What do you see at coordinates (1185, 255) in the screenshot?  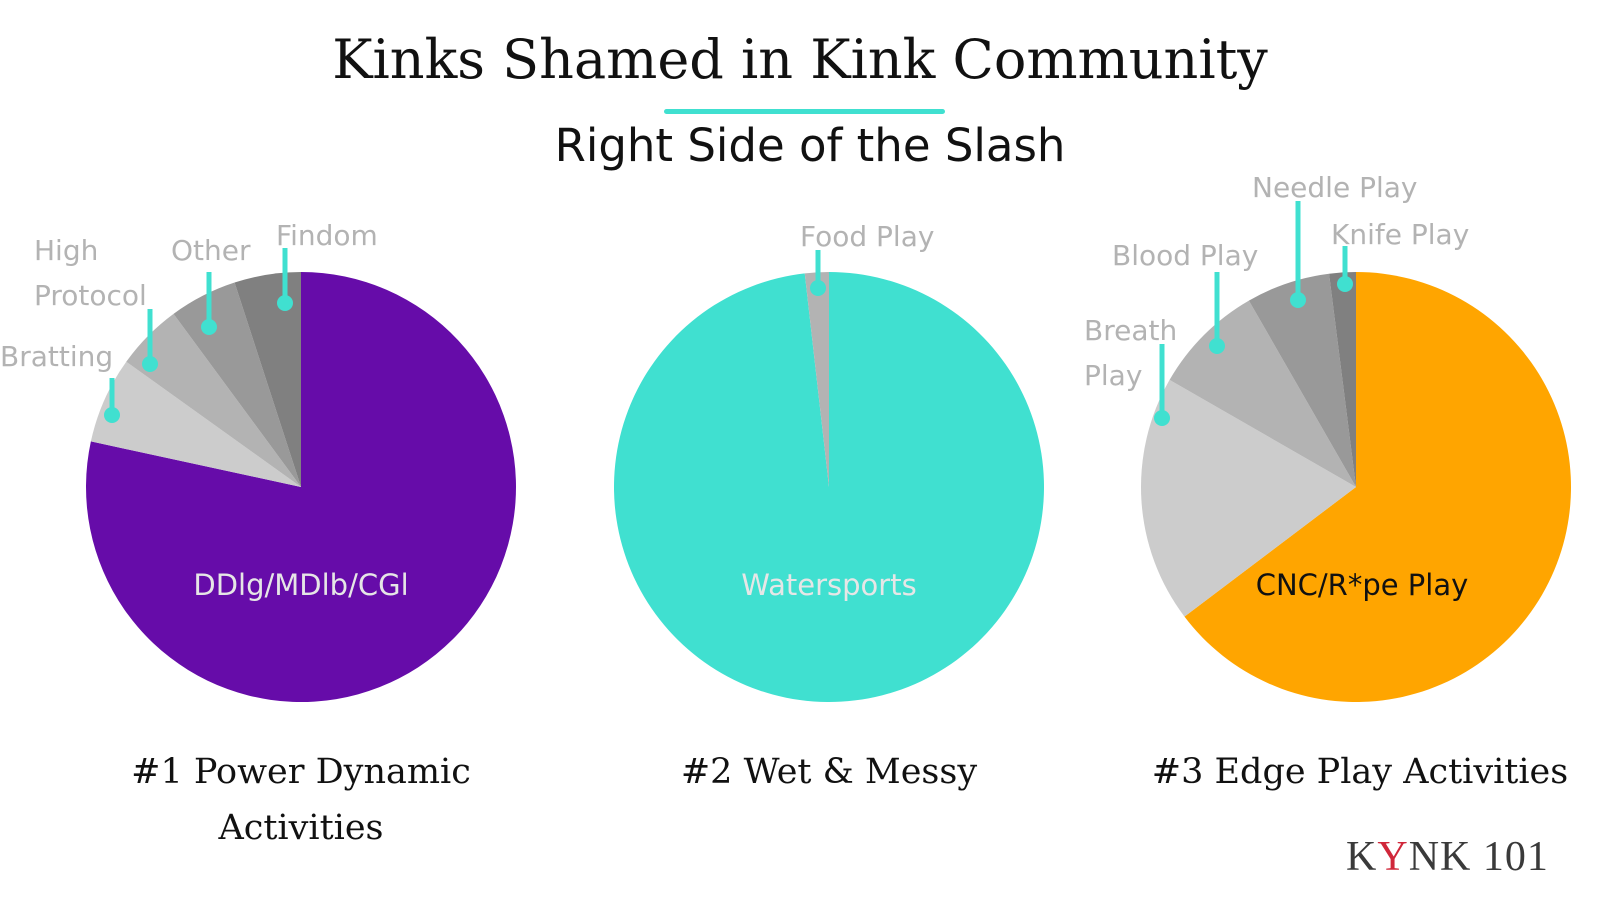 I see `label-blood-play: Blood Play` at bounding box center [1185, 255].